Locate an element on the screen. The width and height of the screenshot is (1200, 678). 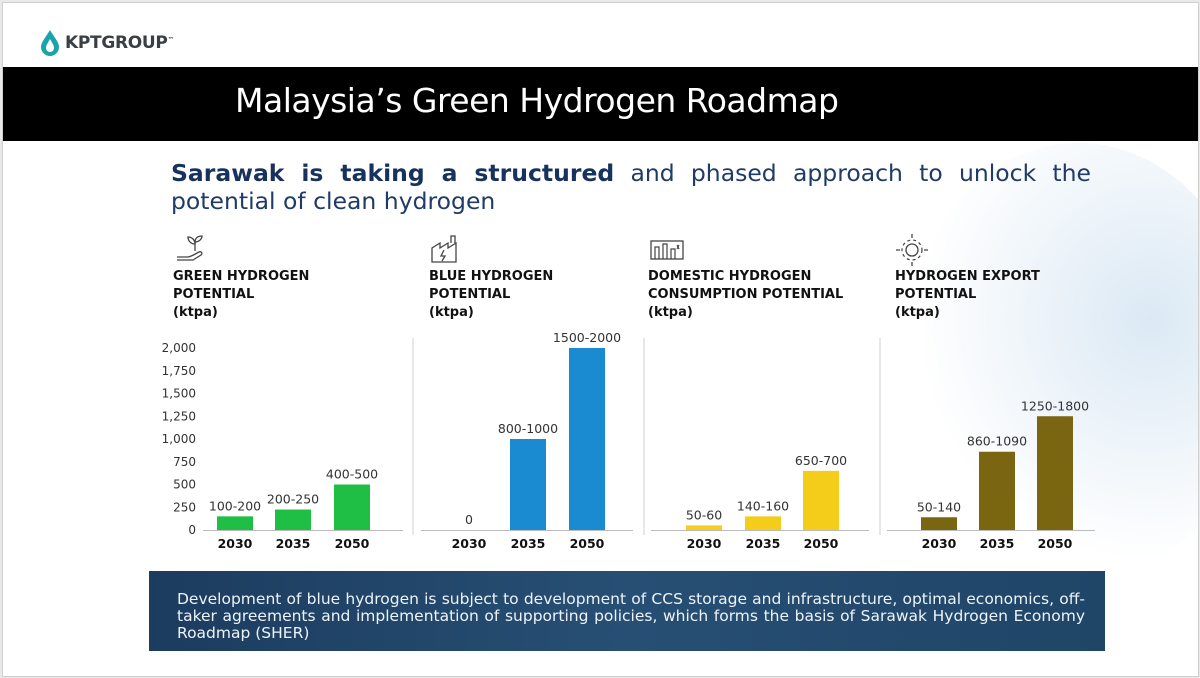
y-tick-label: 1,000 is located at coordinates (179, 439).